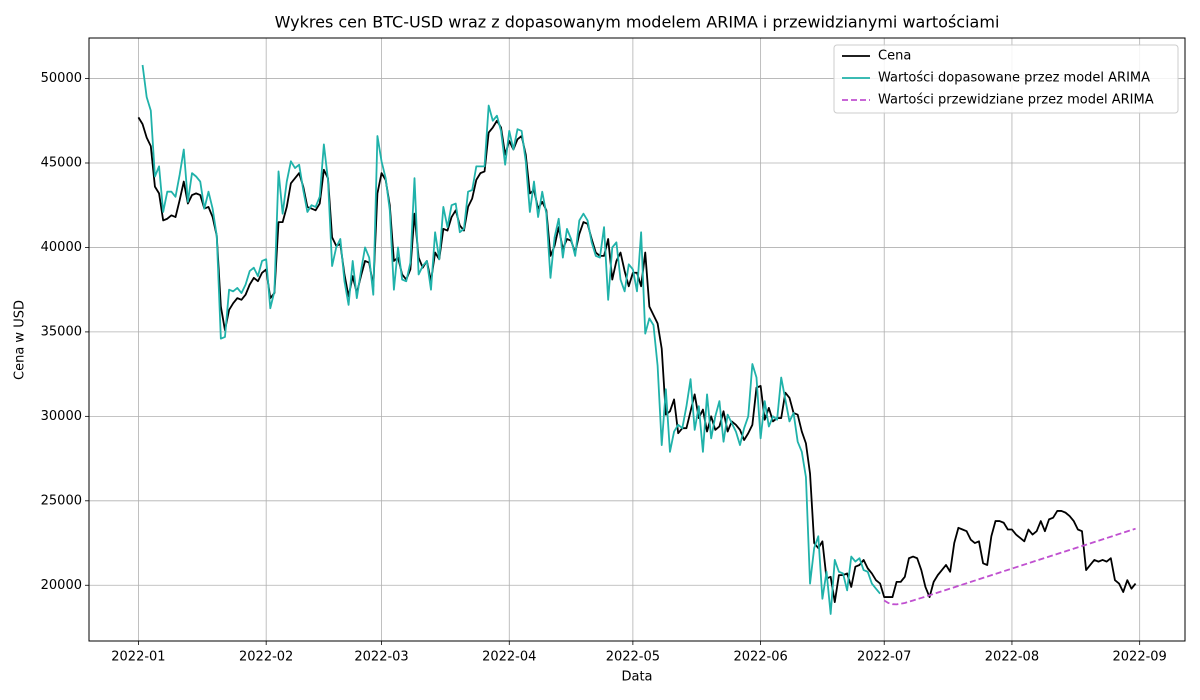 The width and height of the screenshot is (1200, 700). What do you see at coordinates (509, 657) in the screenshot?
I see `x-tick-label: 2022-04` at bounding box center [509, 657].